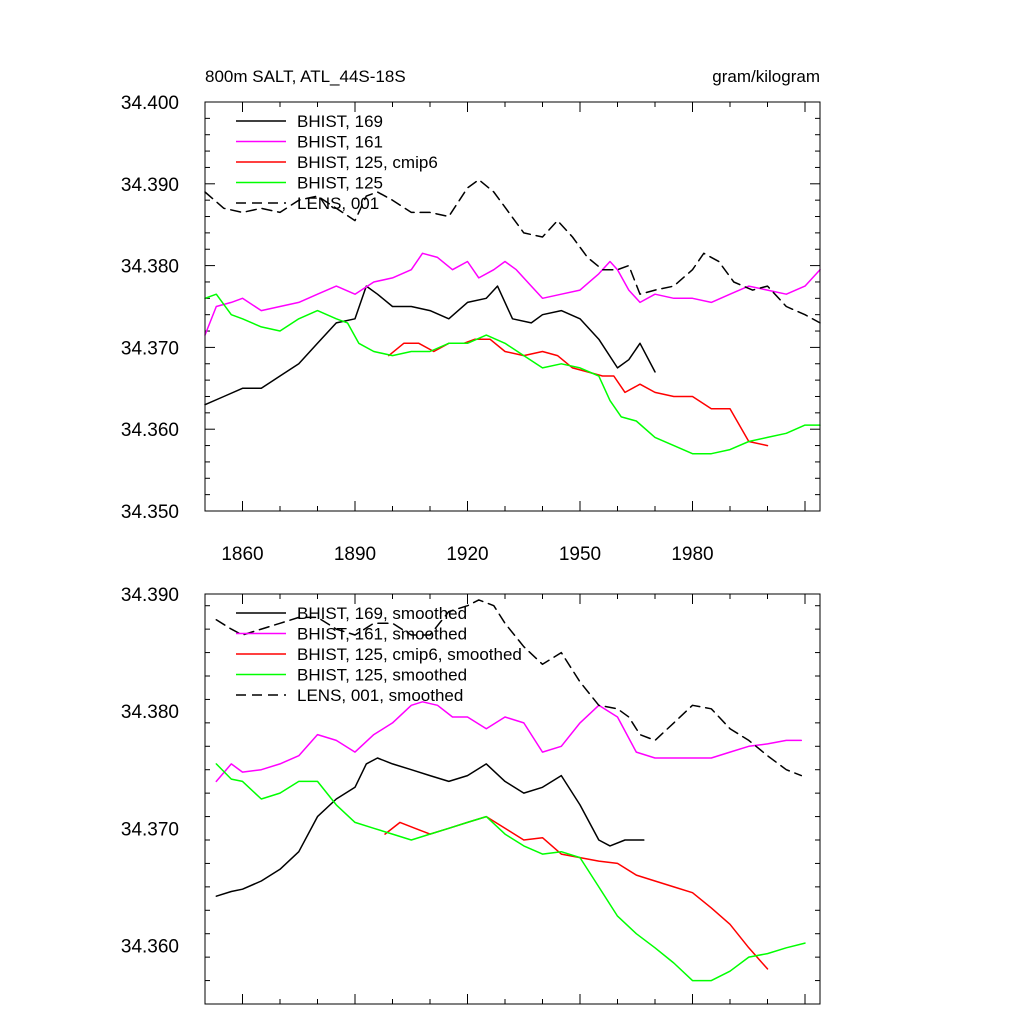 The width and height of the screenshot is (1024, 1024). Describe the element at coordinates (367, 162) in the screenshot. I see `legend-label: BHIST, 125, cmip6` at that location.